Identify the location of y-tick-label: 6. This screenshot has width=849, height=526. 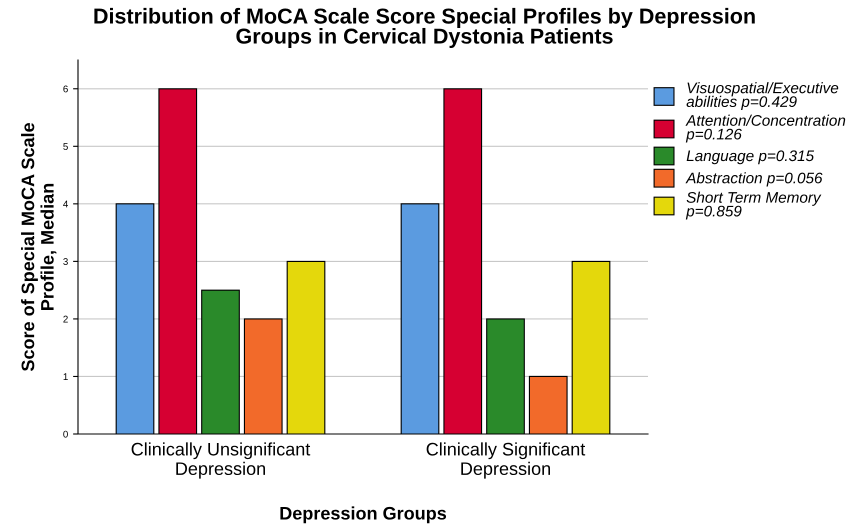
(65, 89).